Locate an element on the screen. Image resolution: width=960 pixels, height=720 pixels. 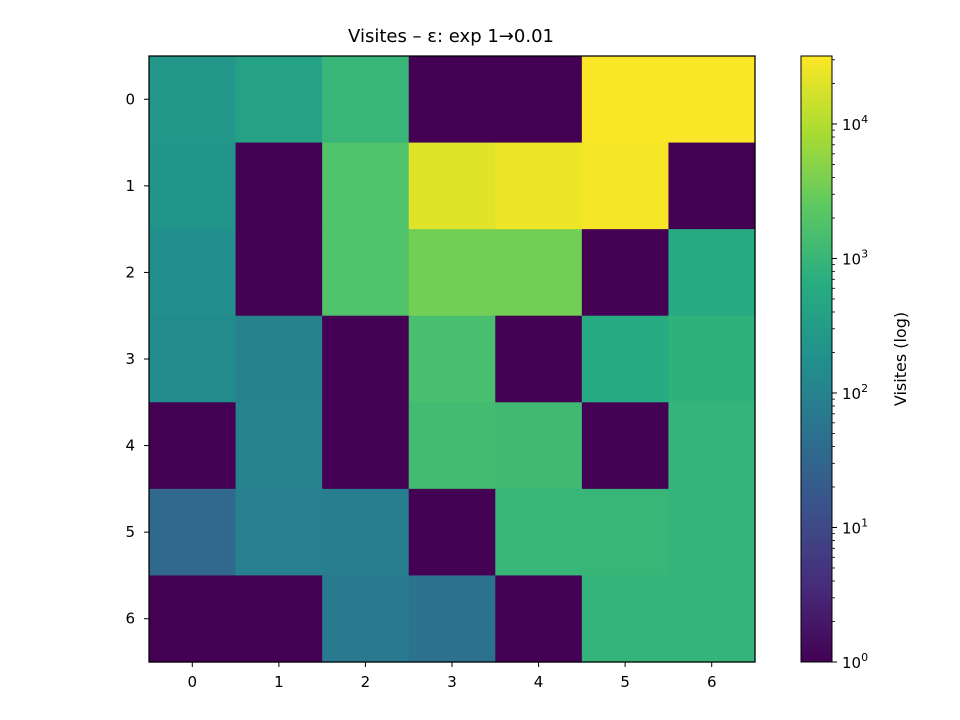
heatmap-cell-r2-c6 is located at coordinates (712, 273).